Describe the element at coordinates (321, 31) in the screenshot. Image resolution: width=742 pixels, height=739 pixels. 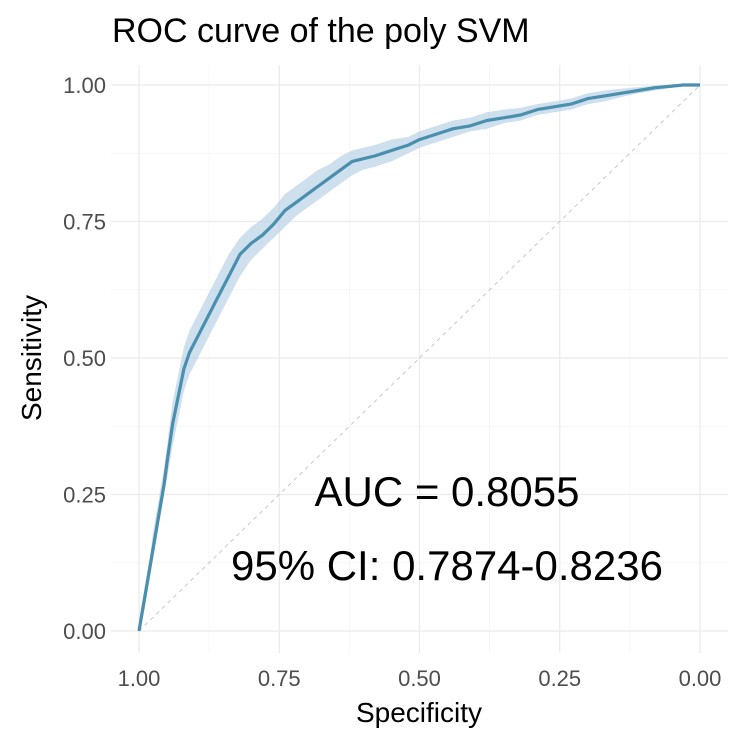
I see `chart-title: ROC curve of the poly SVM` at that location.